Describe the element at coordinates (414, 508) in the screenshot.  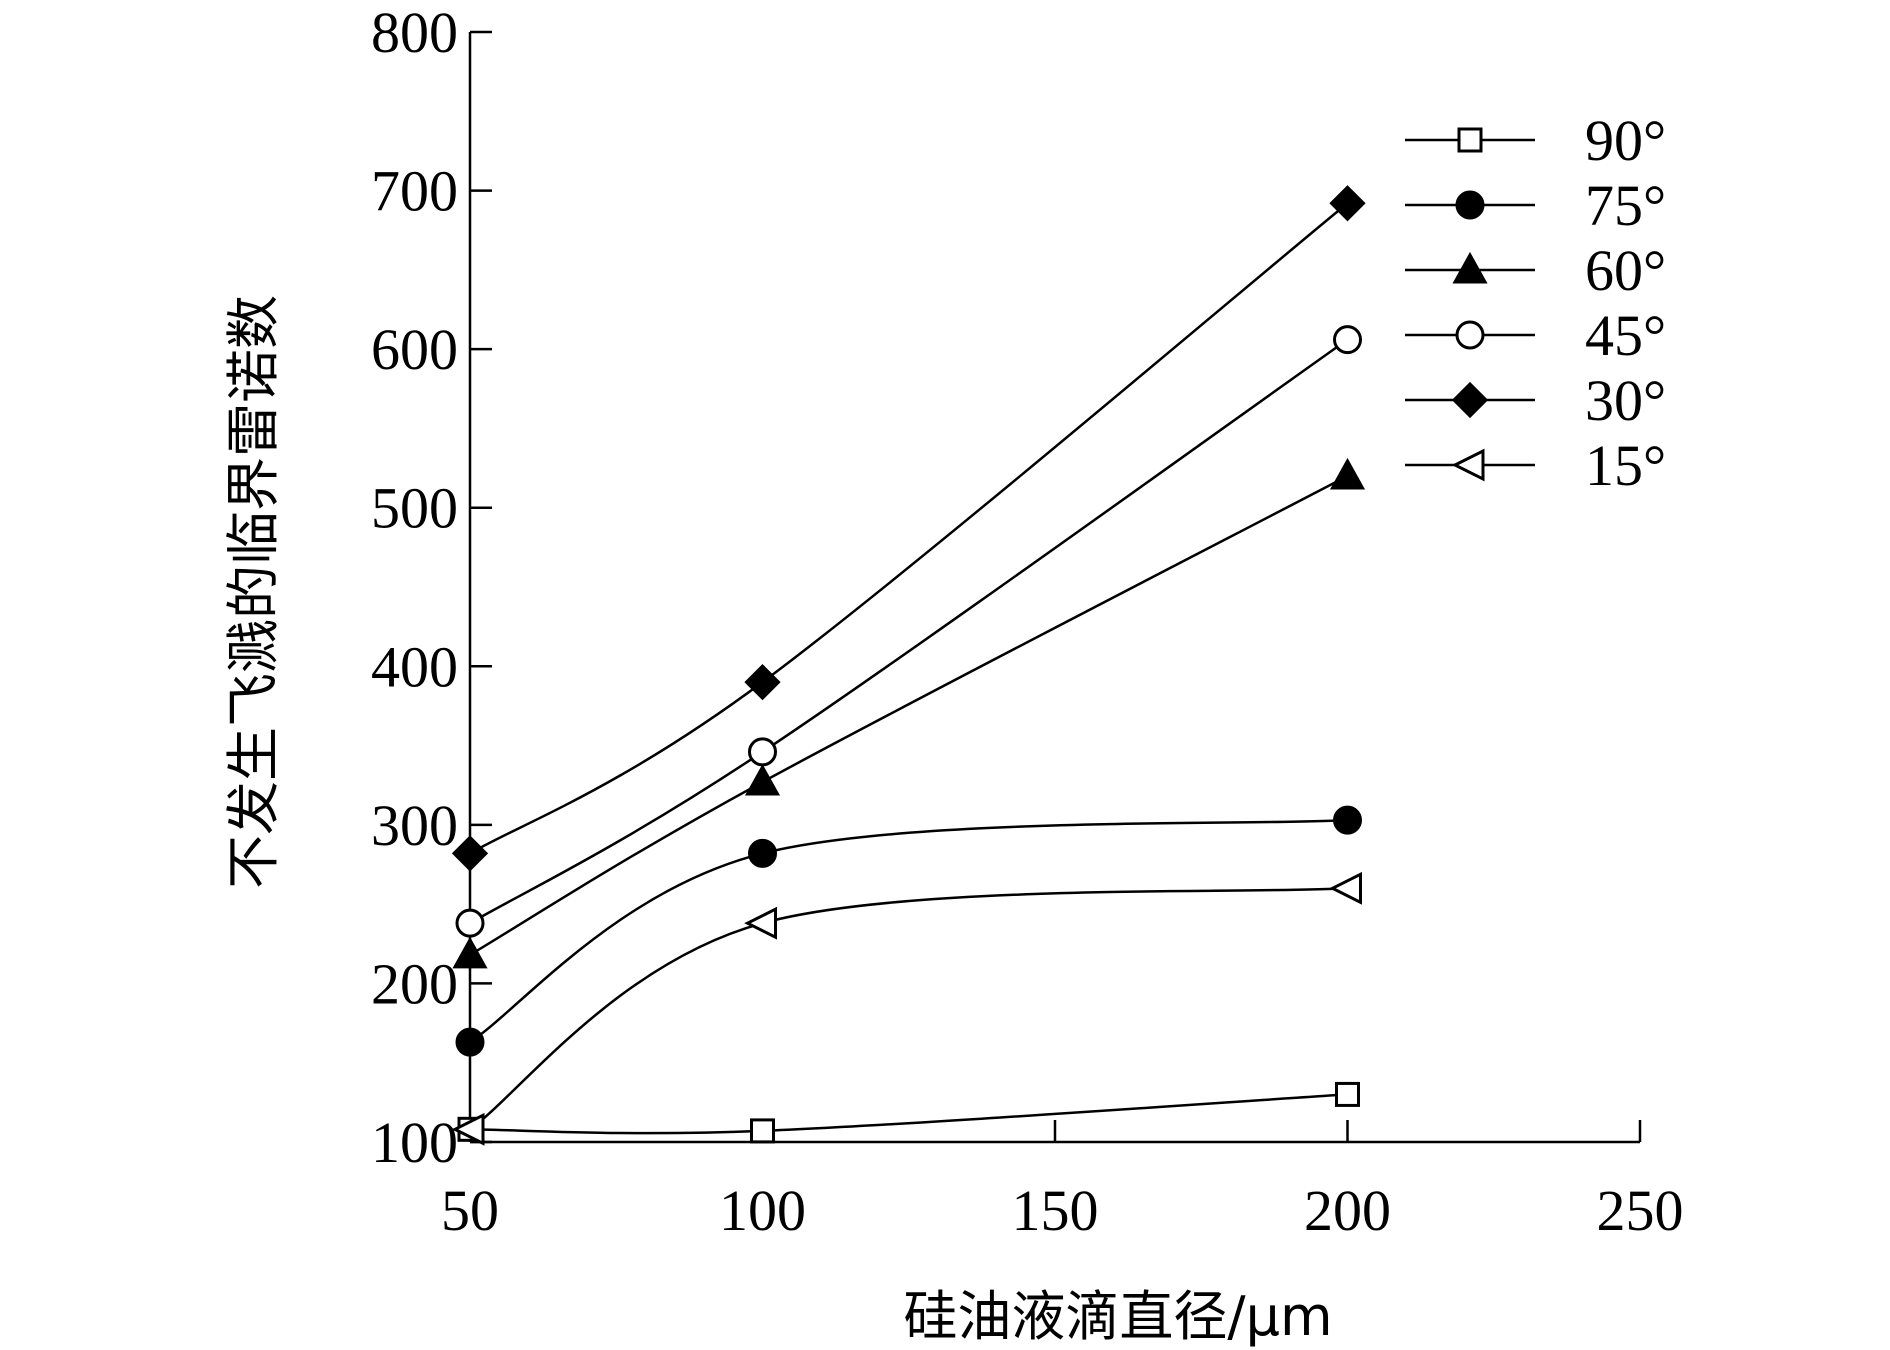
I see `y-tick-label: 500` at that location.